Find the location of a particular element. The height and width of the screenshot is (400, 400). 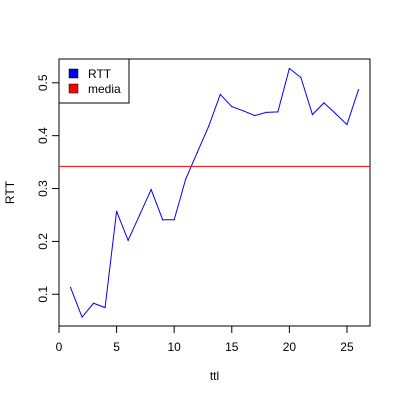

legend: RTT media is located at coordinates (94, 81).